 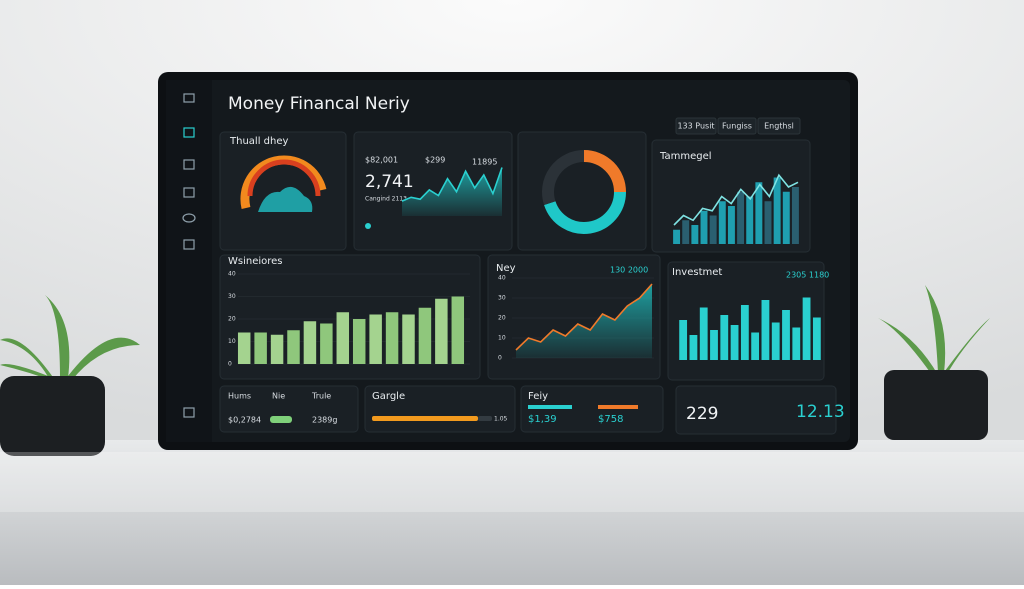 I want to click on gauge-fill, so click(x=285, y=199).